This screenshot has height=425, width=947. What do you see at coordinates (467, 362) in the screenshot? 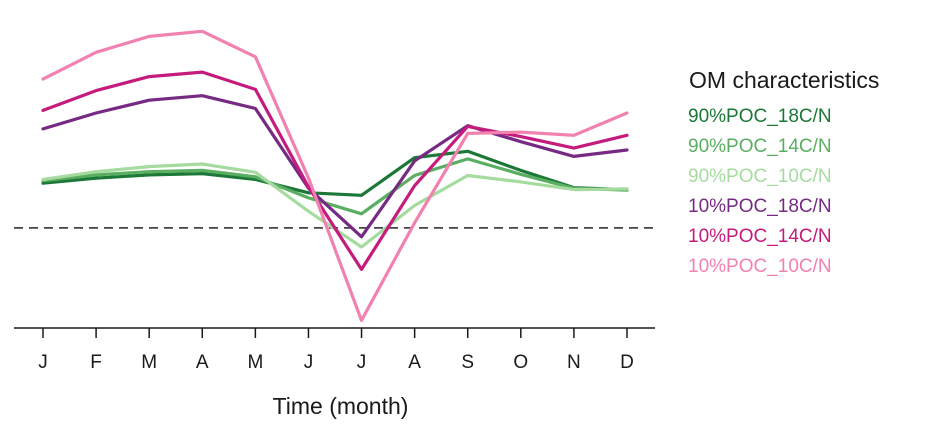
I see `x-tick-label: S` at bounding box center [467, 362].